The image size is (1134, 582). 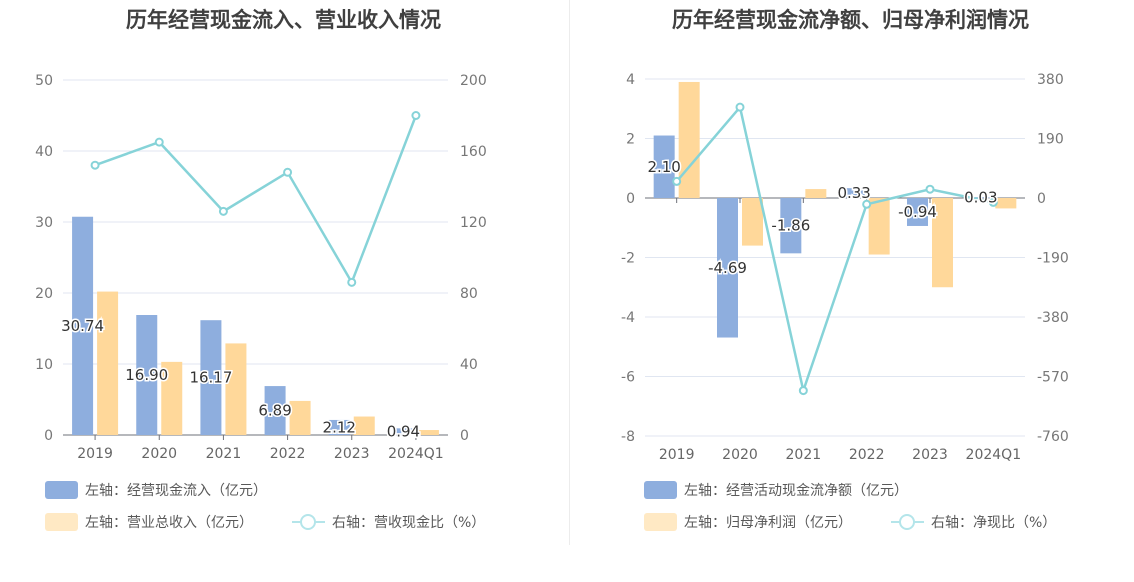 I want to click on bar-data-label: 16.17, so click(x=210, y=378).